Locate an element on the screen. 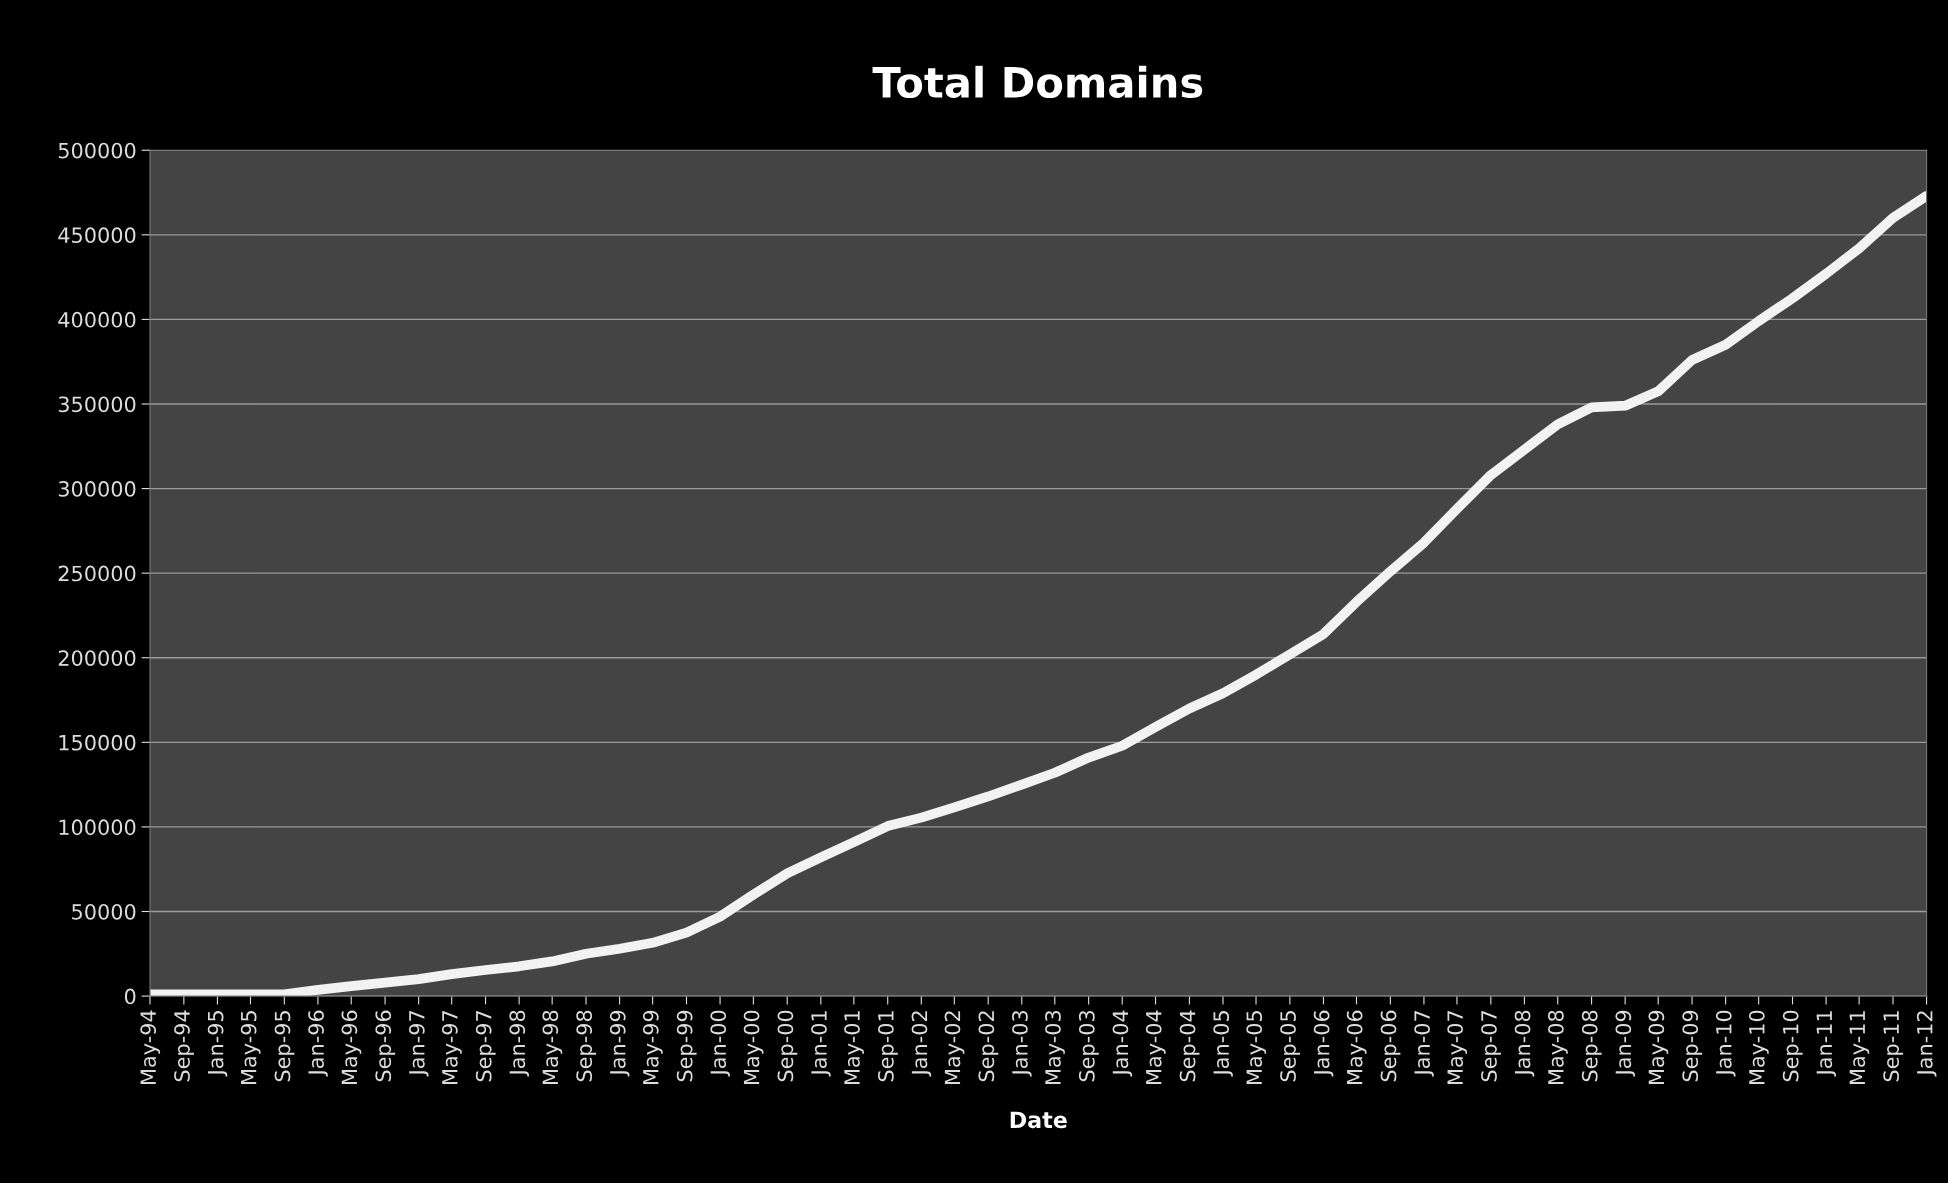 This screenshot has width=1948, height=1183. x-tick-label: Sep-99 is located at coordinates (686, 1046).